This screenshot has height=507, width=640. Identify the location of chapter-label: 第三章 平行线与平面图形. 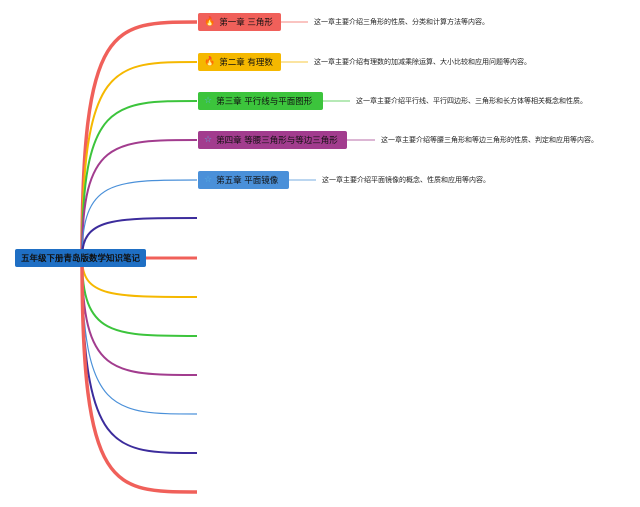
(264, 102).